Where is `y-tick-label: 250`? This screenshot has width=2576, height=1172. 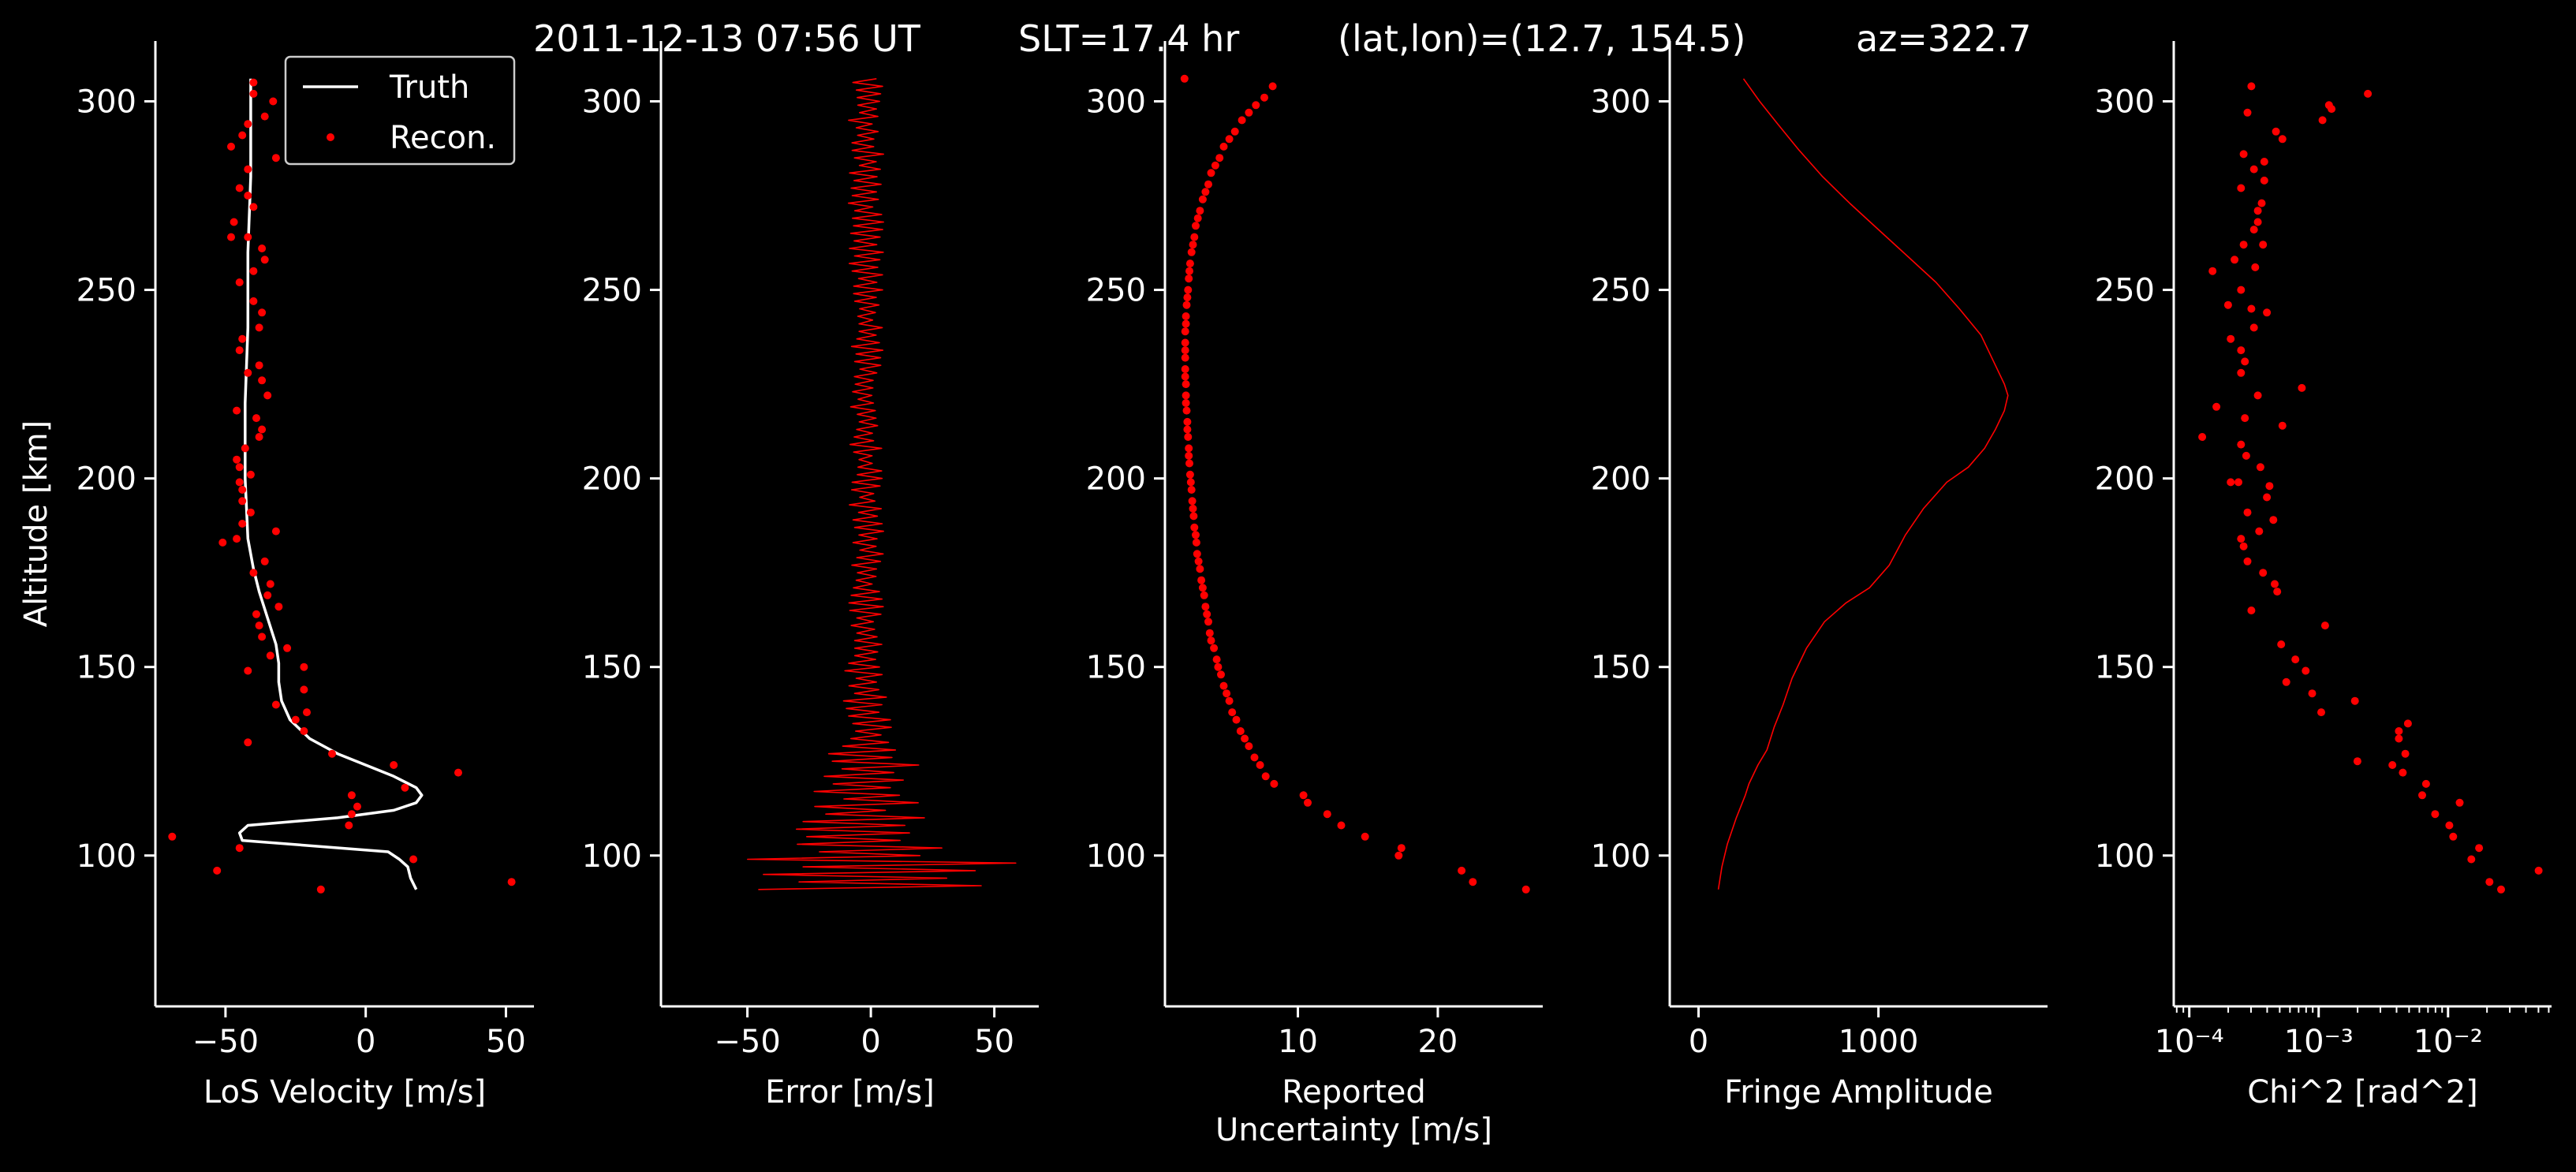 y-tick-label: 250 is located at coordinates (106, 291).